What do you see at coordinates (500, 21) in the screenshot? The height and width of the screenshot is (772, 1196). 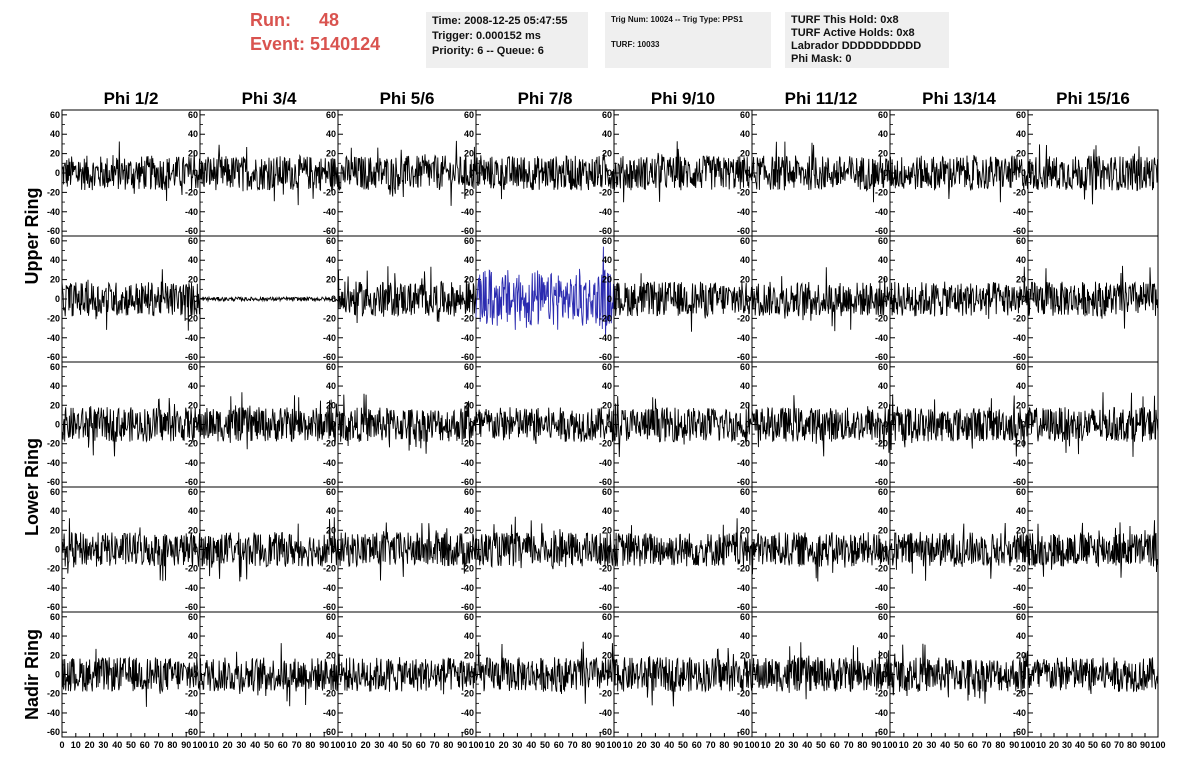 I see `time-line: Time: 2008-12-25 05:47:55` at bounding box center [500, 21].